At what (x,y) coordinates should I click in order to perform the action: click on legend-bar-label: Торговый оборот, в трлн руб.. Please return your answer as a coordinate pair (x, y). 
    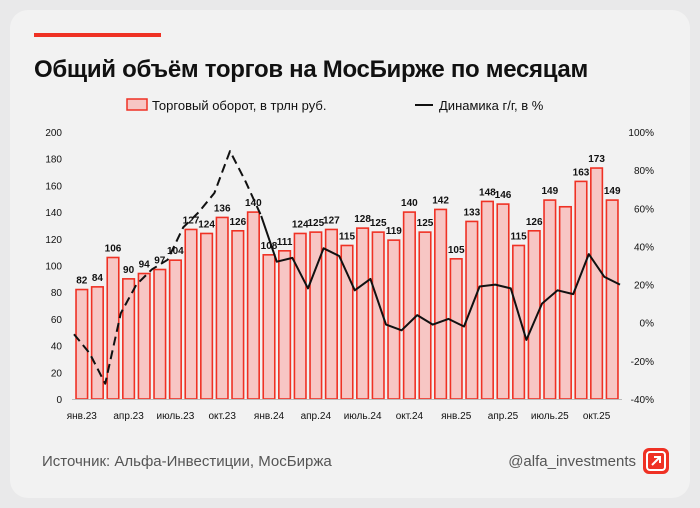
    Looking at the image, I should click on (239, 105).